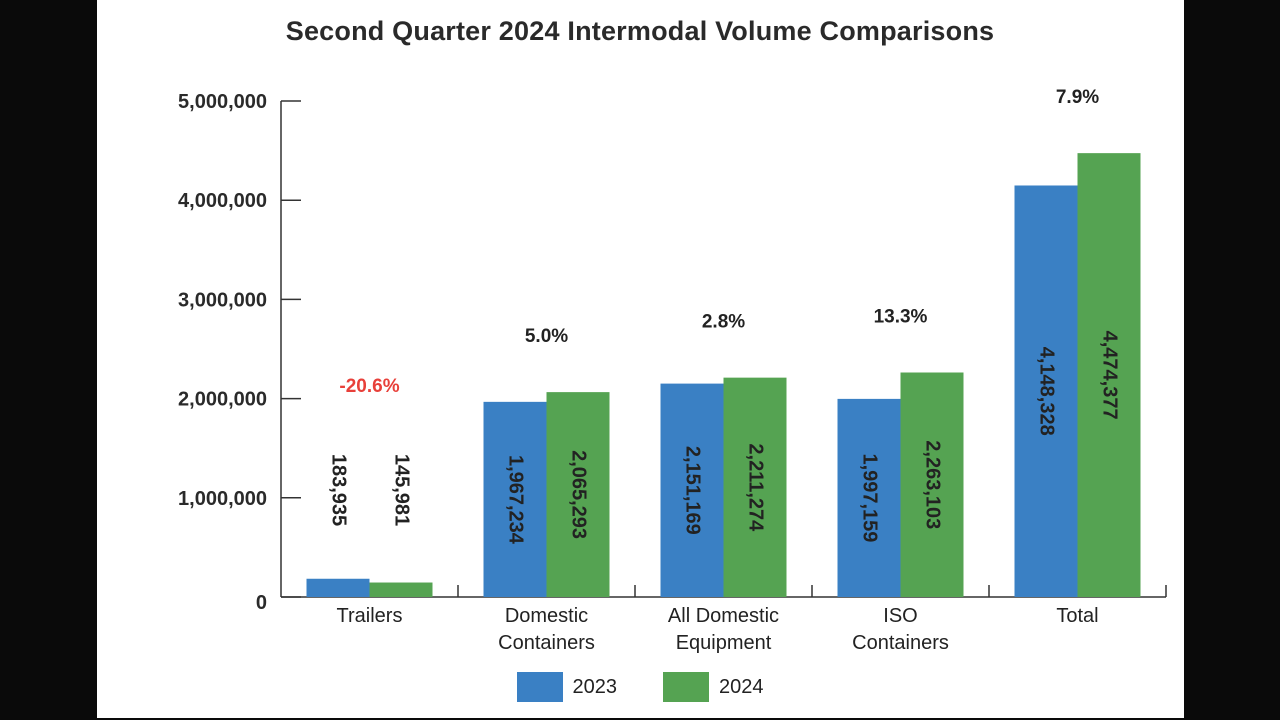 Image resolution: width=1280 pixels, height=720 pixels. Describe the element at coordinates (222, 300) in the screenshot. I see `y-tick-label: 3,000,000` at that location.